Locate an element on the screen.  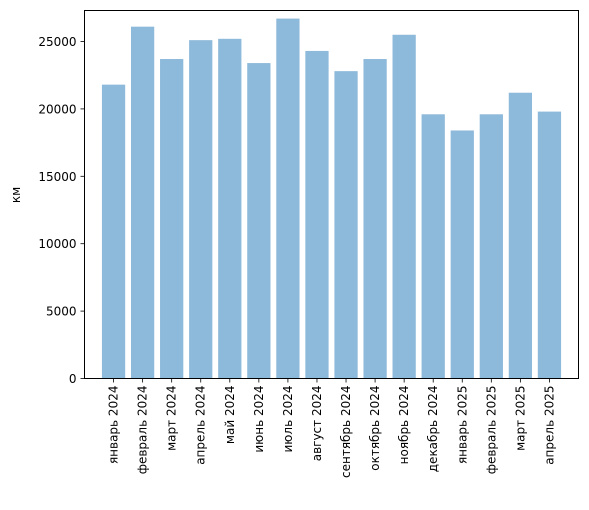
x-tick-label: февраль 2025 is located at coordinates (491, 430).